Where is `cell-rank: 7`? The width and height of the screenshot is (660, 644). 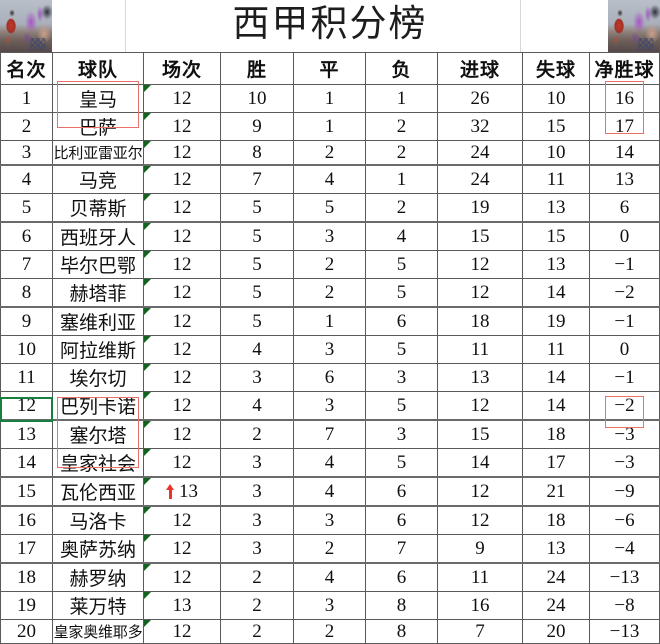
cell-rank: 7 is located at coordinates (27, 265).